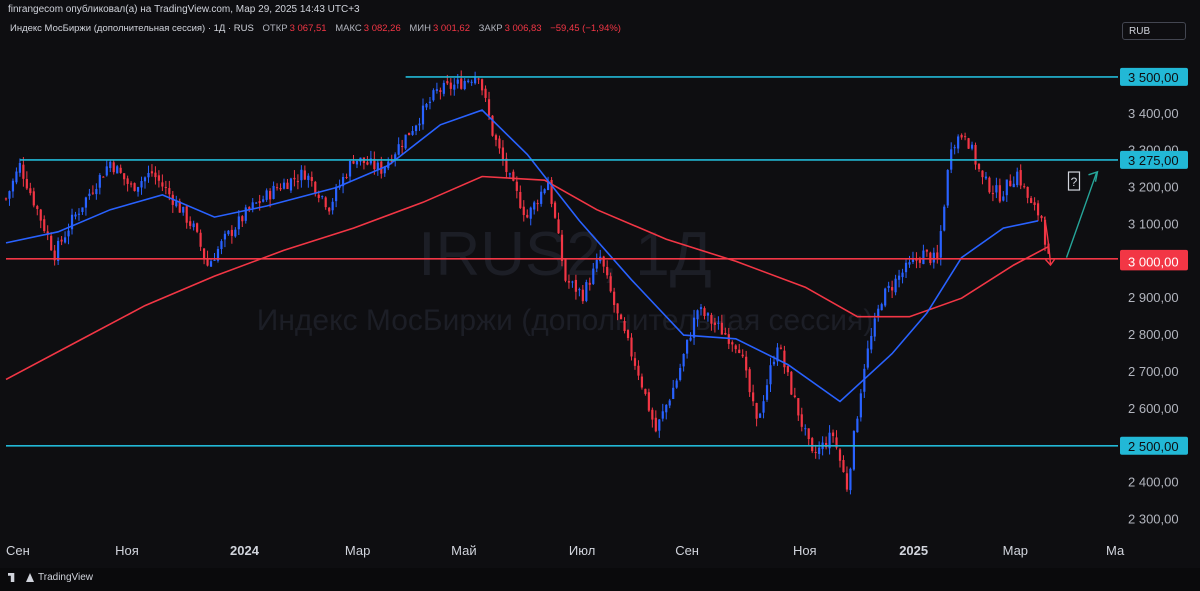 This screenshot has height=591, width=1200. I want to click on legend-close-value: 3 006,83, so click(523, 28).